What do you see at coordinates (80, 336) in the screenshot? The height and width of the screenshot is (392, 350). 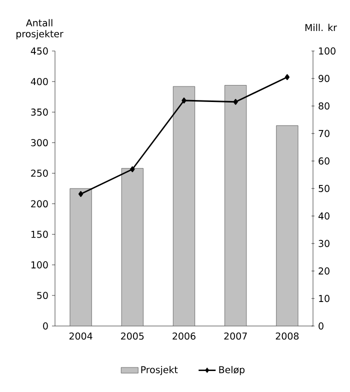 I see `x-tick-label: 2004` at bounding box center [80, 336].